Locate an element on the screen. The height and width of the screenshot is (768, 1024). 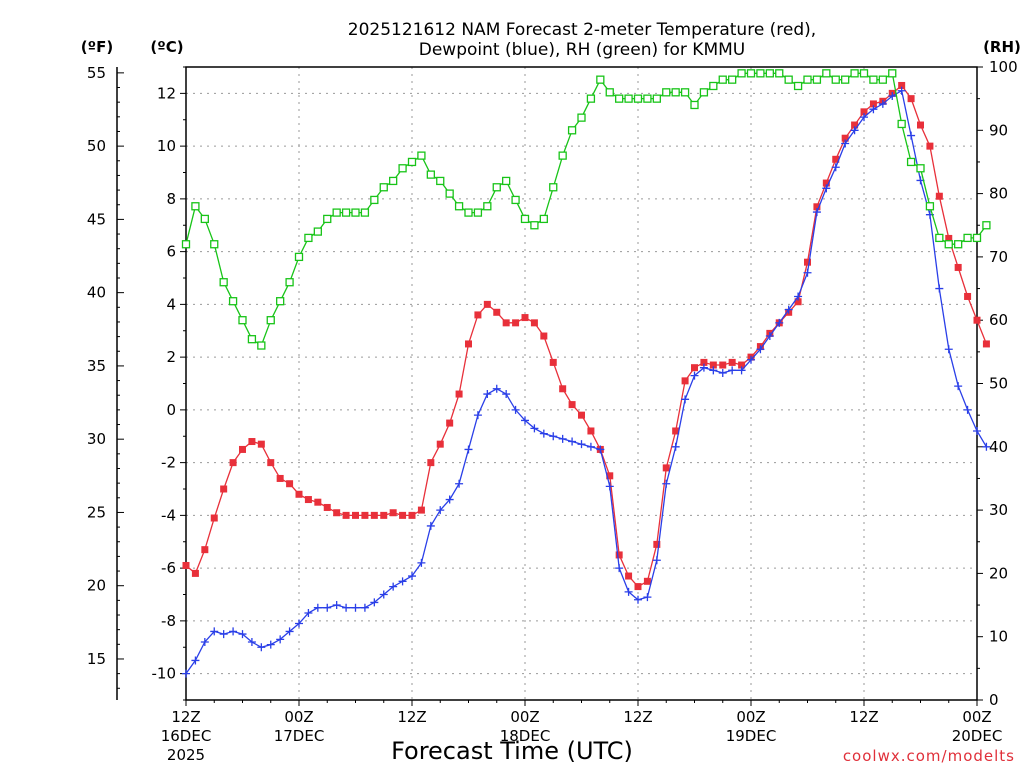
celsius-tick-label: -8 is located at coordinates (168, 621).